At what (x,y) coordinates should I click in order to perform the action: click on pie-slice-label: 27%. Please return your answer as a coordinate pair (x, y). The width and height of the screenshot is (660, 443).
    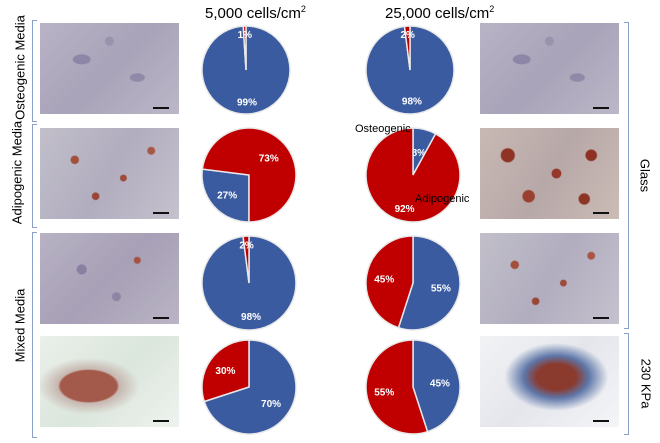
    Looking at the image, I should click on (227, 195).